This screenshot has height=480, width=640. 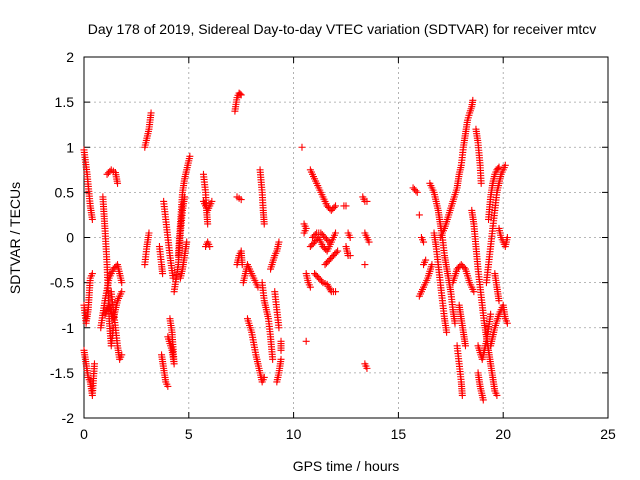 I want to click on y-tick-label: 1.5, so click(x=65, y=102).